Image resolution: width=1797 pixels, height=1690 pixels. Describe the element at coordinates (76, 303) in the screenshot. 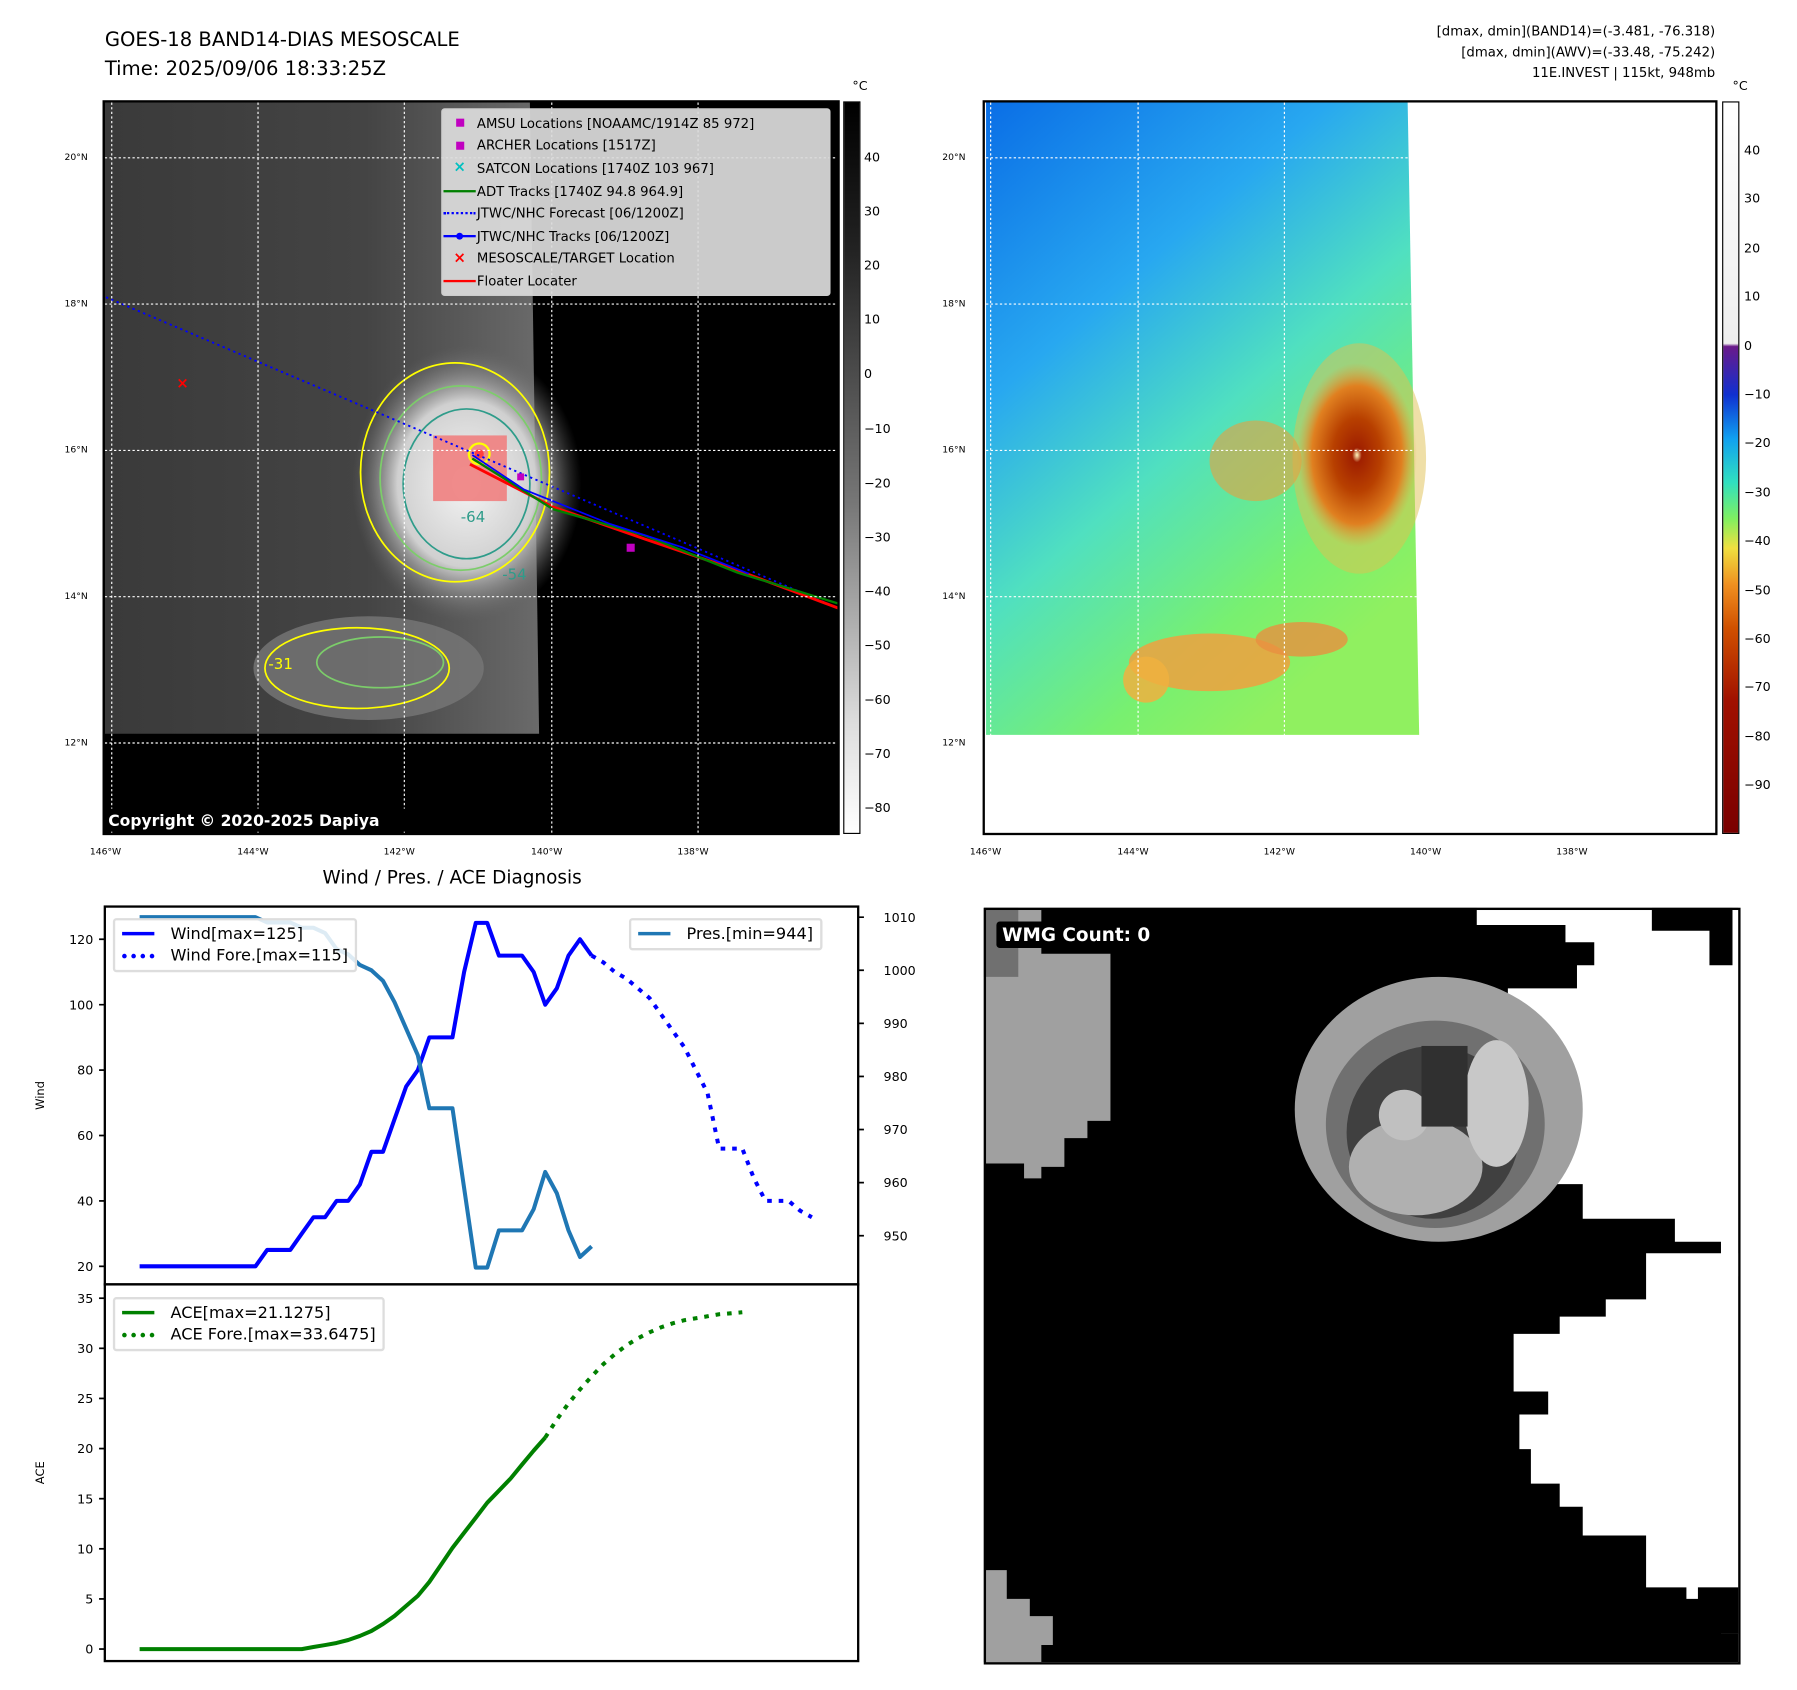

I see `lat-tick: 18°N` at that location.